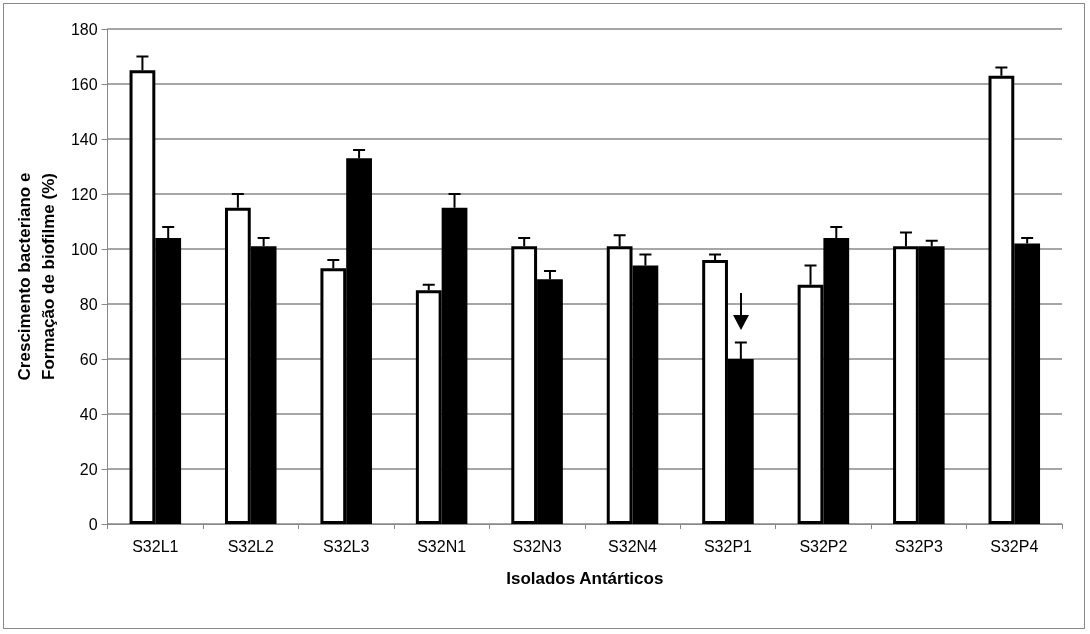 This screenshot has height=634, width=1090. I want to click on x-tick-label: S32P3, so click(918, 546).